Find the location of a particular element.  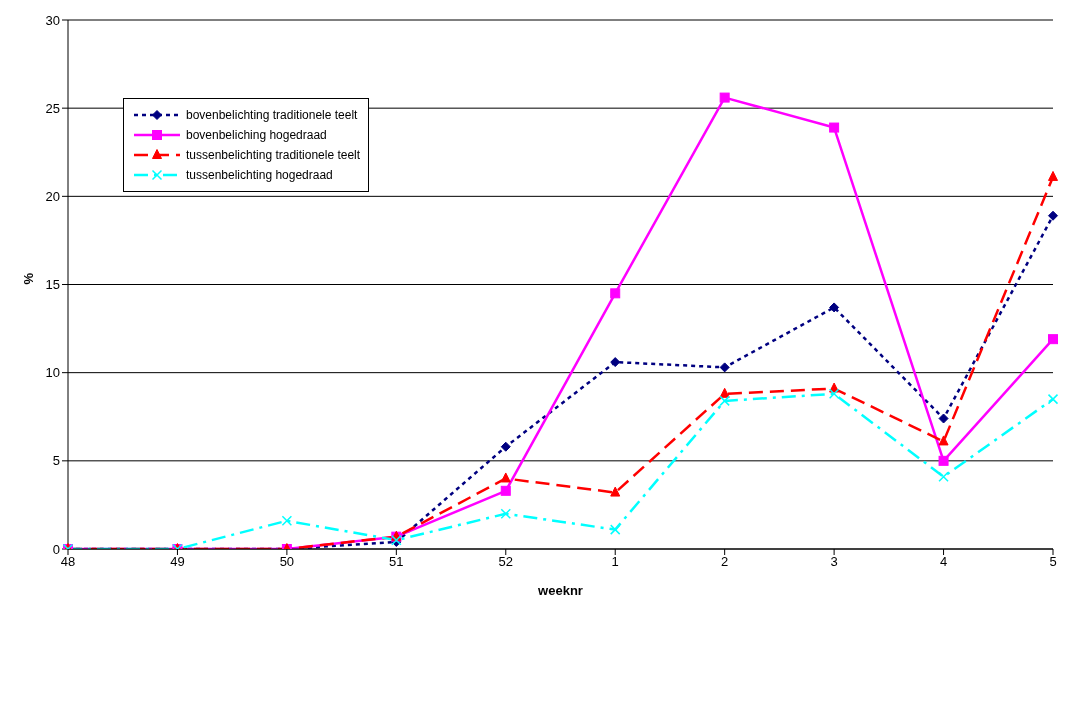

y-tick-label: 20 is located at coordinates (52, 196).